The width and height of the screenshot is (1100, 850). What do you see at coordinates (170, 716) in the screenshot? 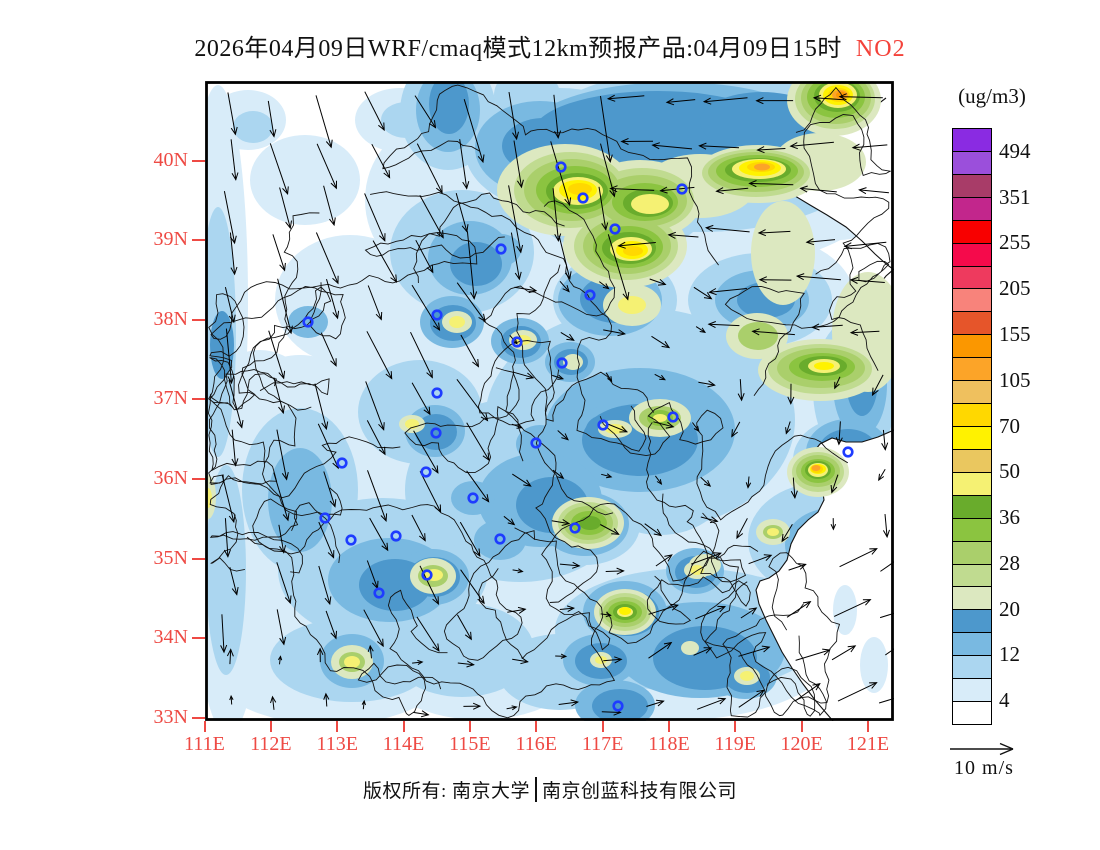
I see `lat-label-33N: 33N` at bounding box center [170, 716].